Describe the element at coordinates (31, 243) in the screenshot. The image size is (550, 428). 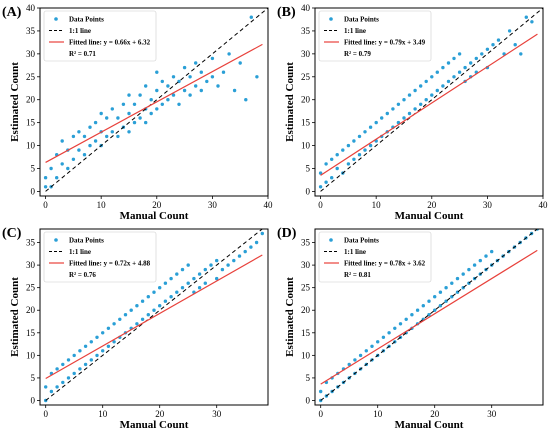
I see `y-tick-label: 35` at that location.